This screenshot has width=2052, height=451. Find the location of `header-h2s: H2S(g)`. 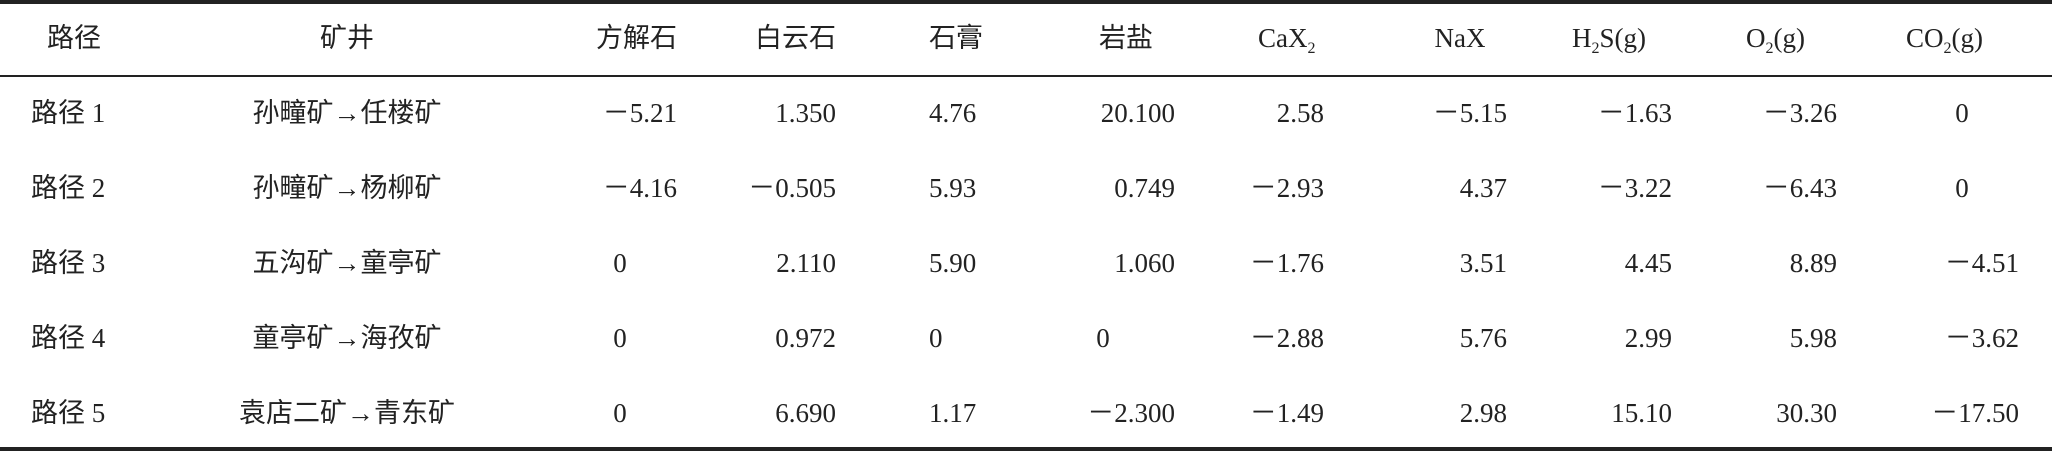

header-h2s: H2S(g) is located at coordinates (1609, 39).